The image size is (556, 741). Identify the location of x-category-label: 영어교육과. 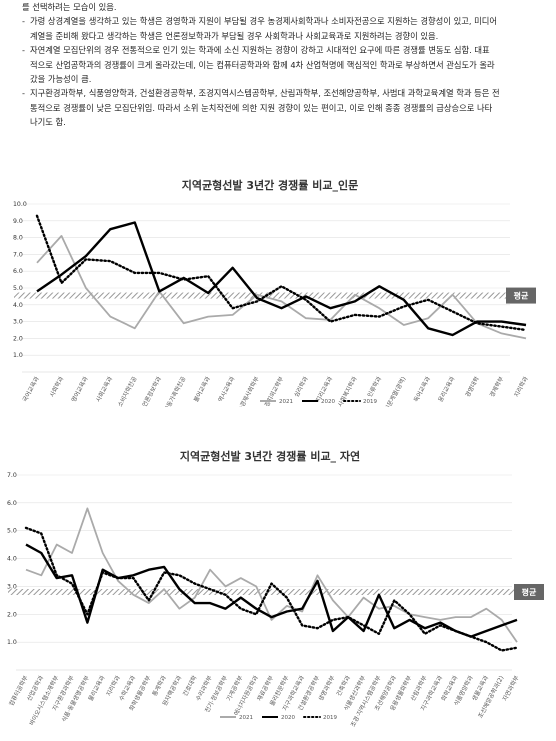
(80, 389).